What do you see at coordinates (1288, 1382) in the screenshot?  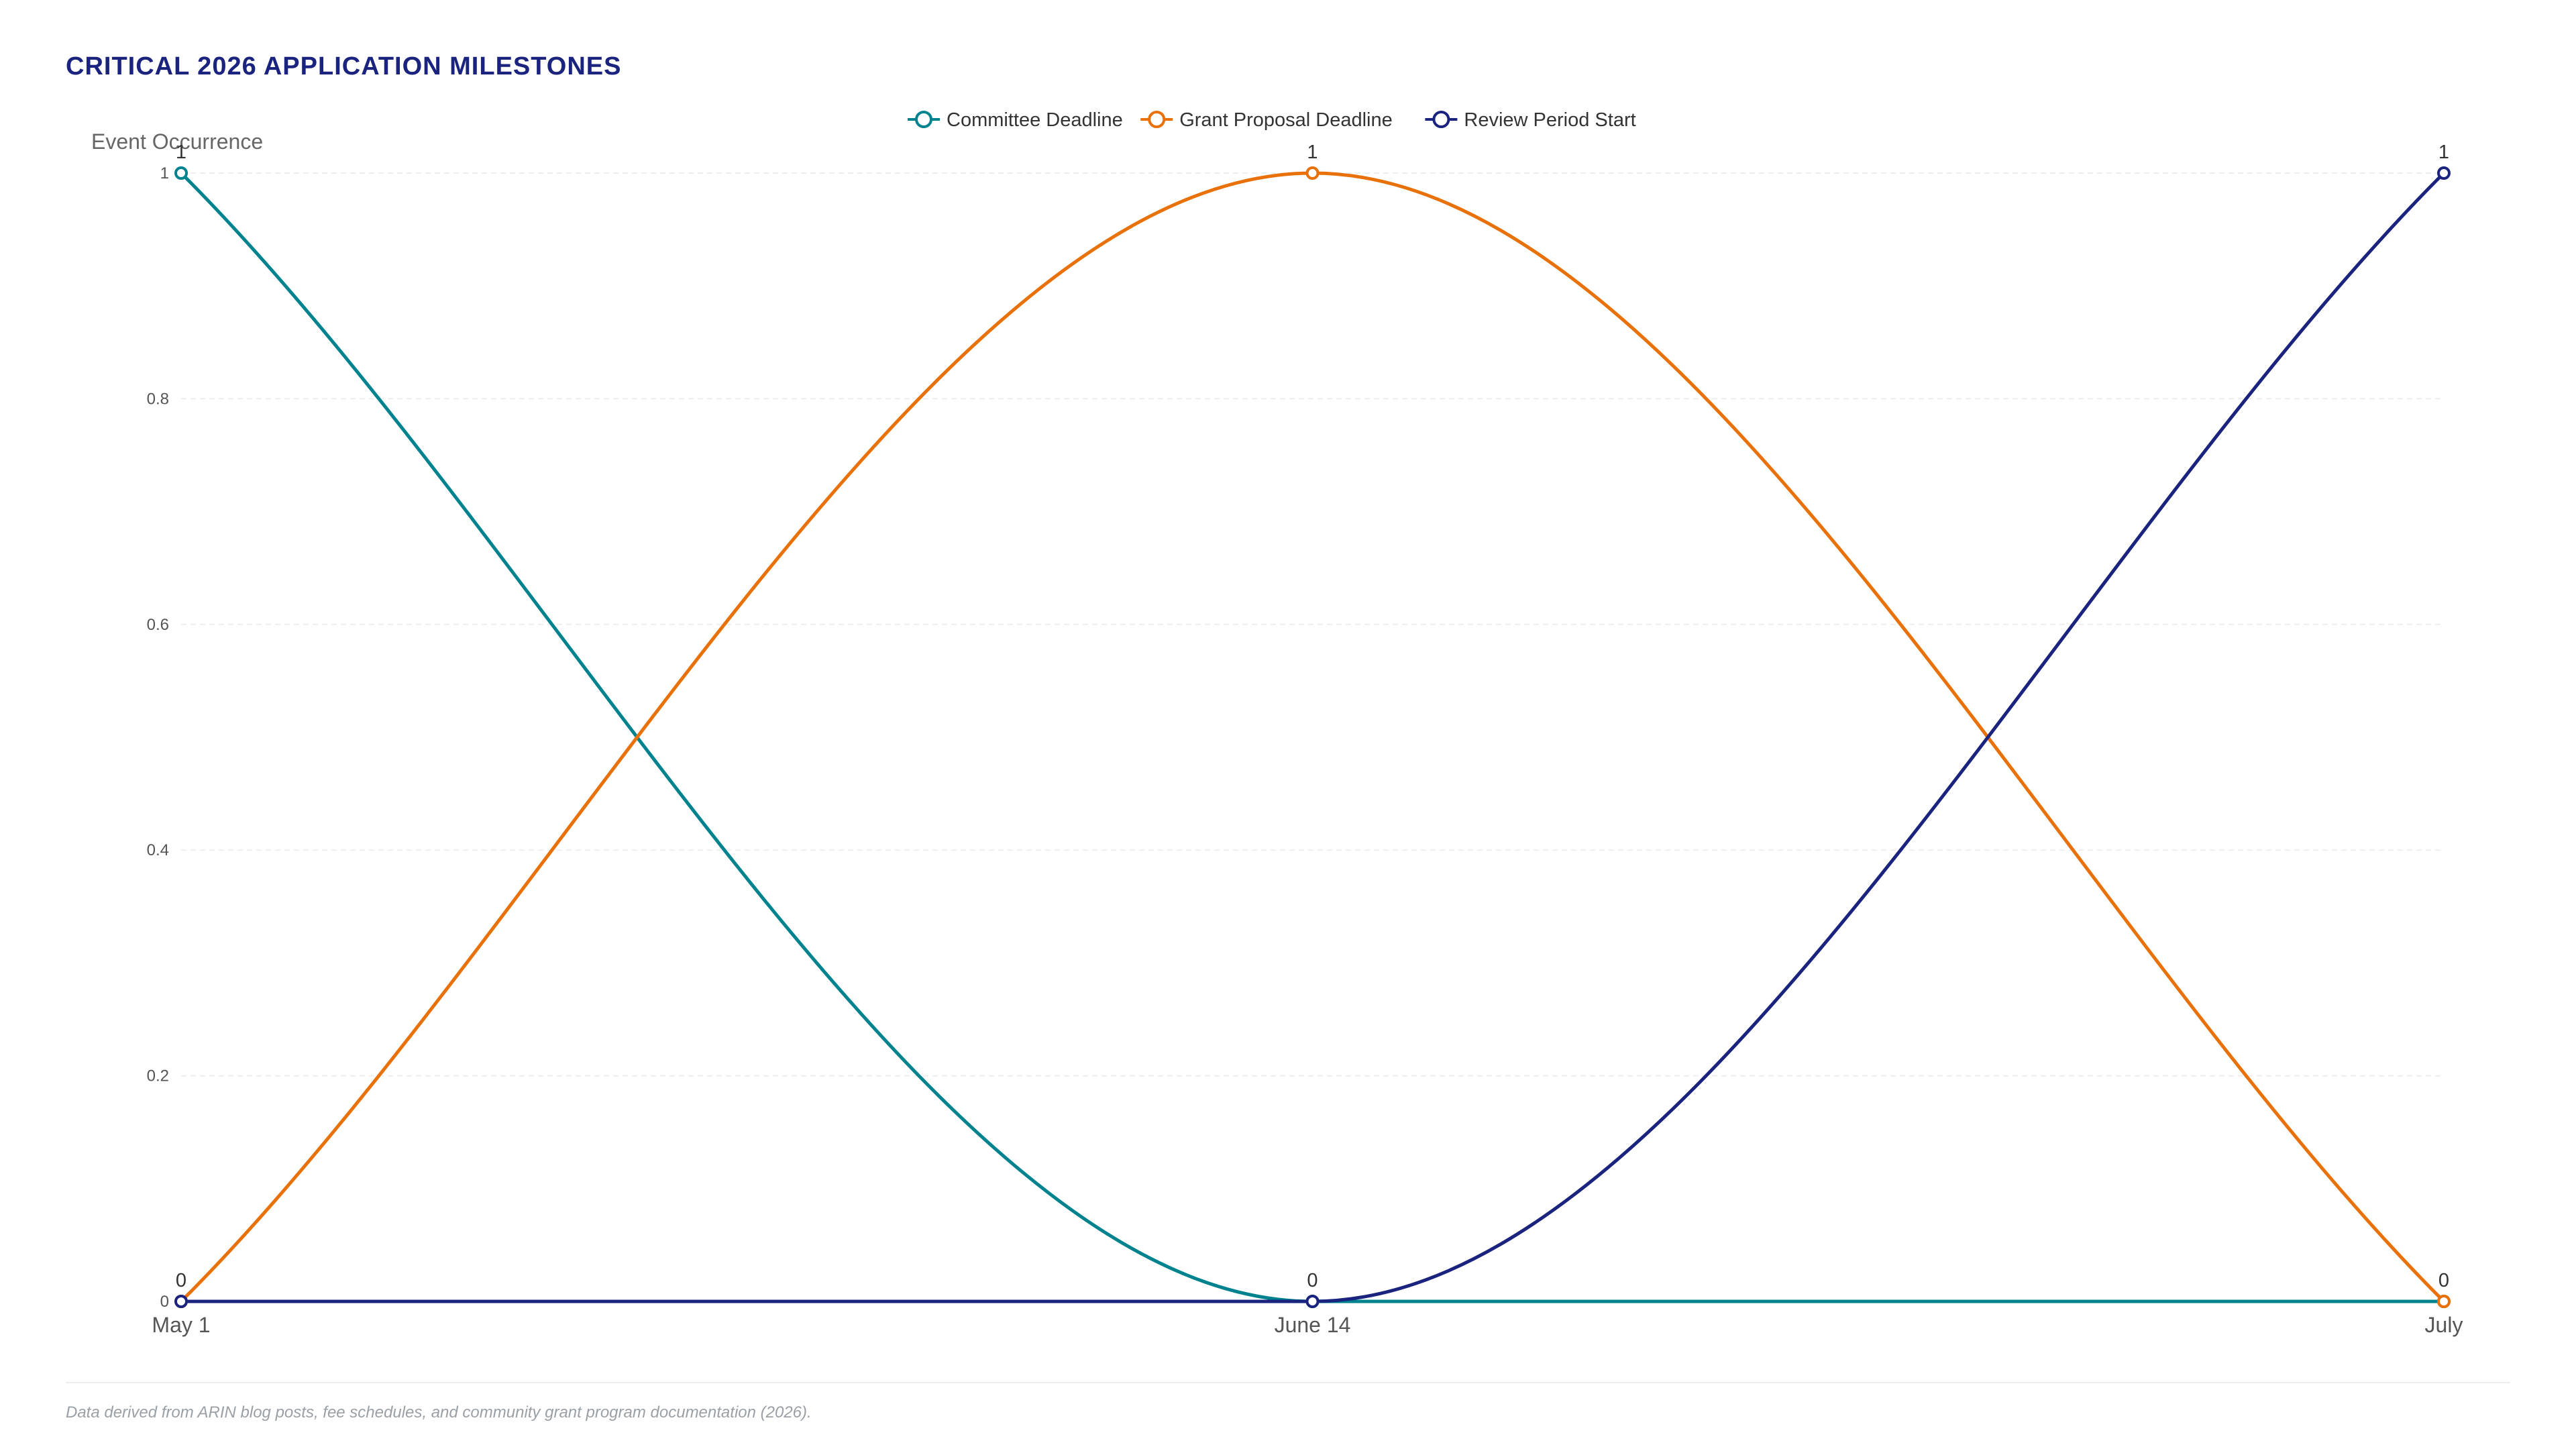 I see `footer-divider` at bounding box center [1288, 1382].